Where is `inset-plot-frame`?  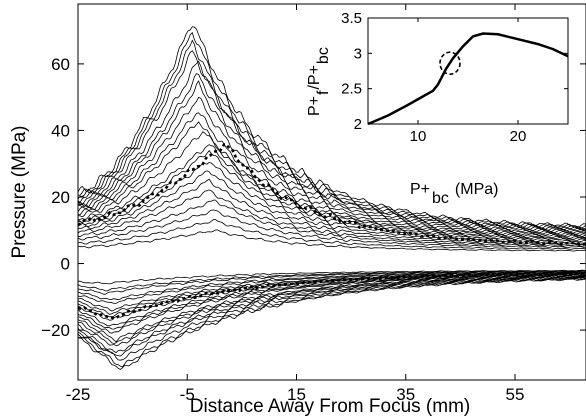
inset-plot-frame is located at coordinates (468, 71).